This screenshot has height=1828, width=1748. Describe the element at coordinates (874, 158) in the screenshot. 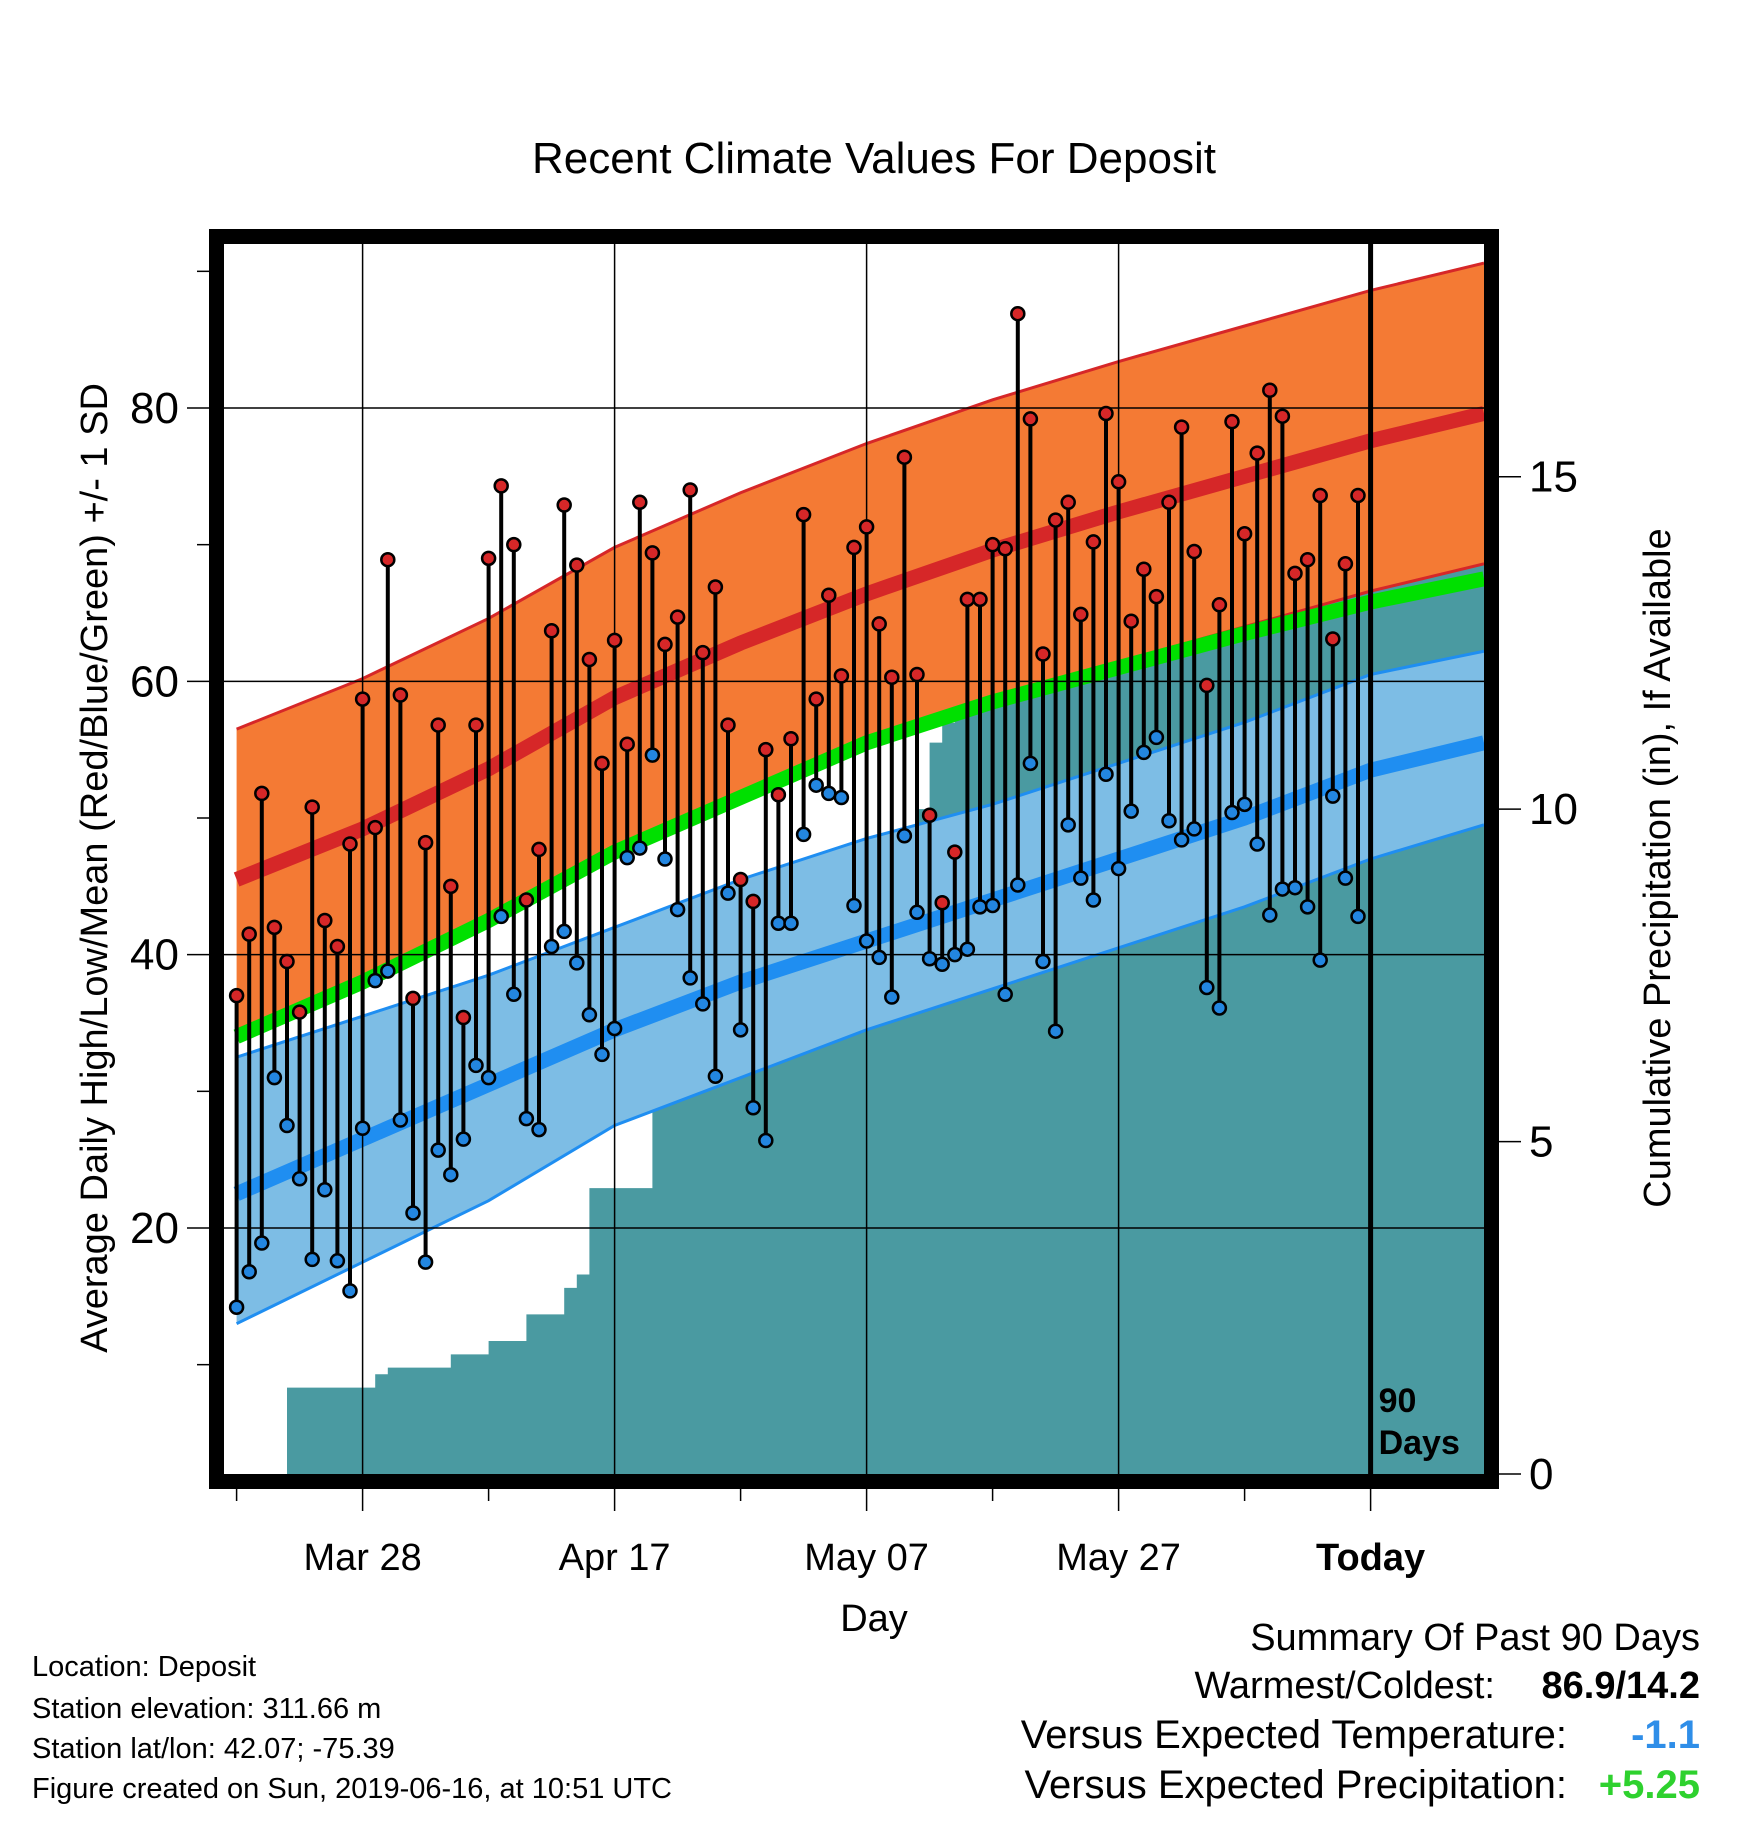

I see `chart-title: Recent Climate Values For Deposit` at that location.